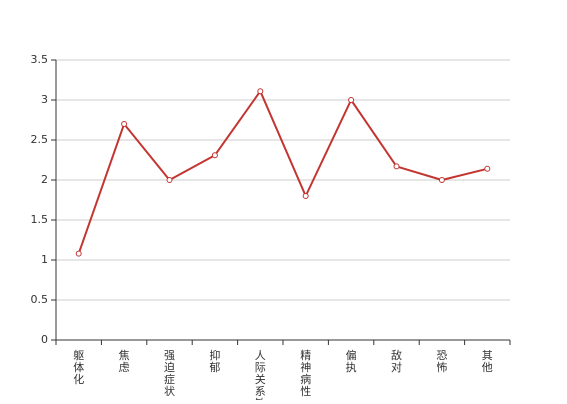 The width and height of the screenshot is (567, 404). I want to click on x-tick-label: 精神病性, so click(305, 373).